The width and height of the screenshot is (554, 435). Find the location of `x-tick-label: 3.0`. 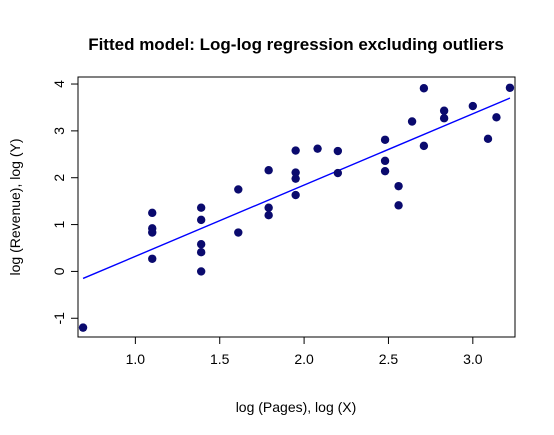

x-tick-label: 3.0 is located at coordinates (473, 359).